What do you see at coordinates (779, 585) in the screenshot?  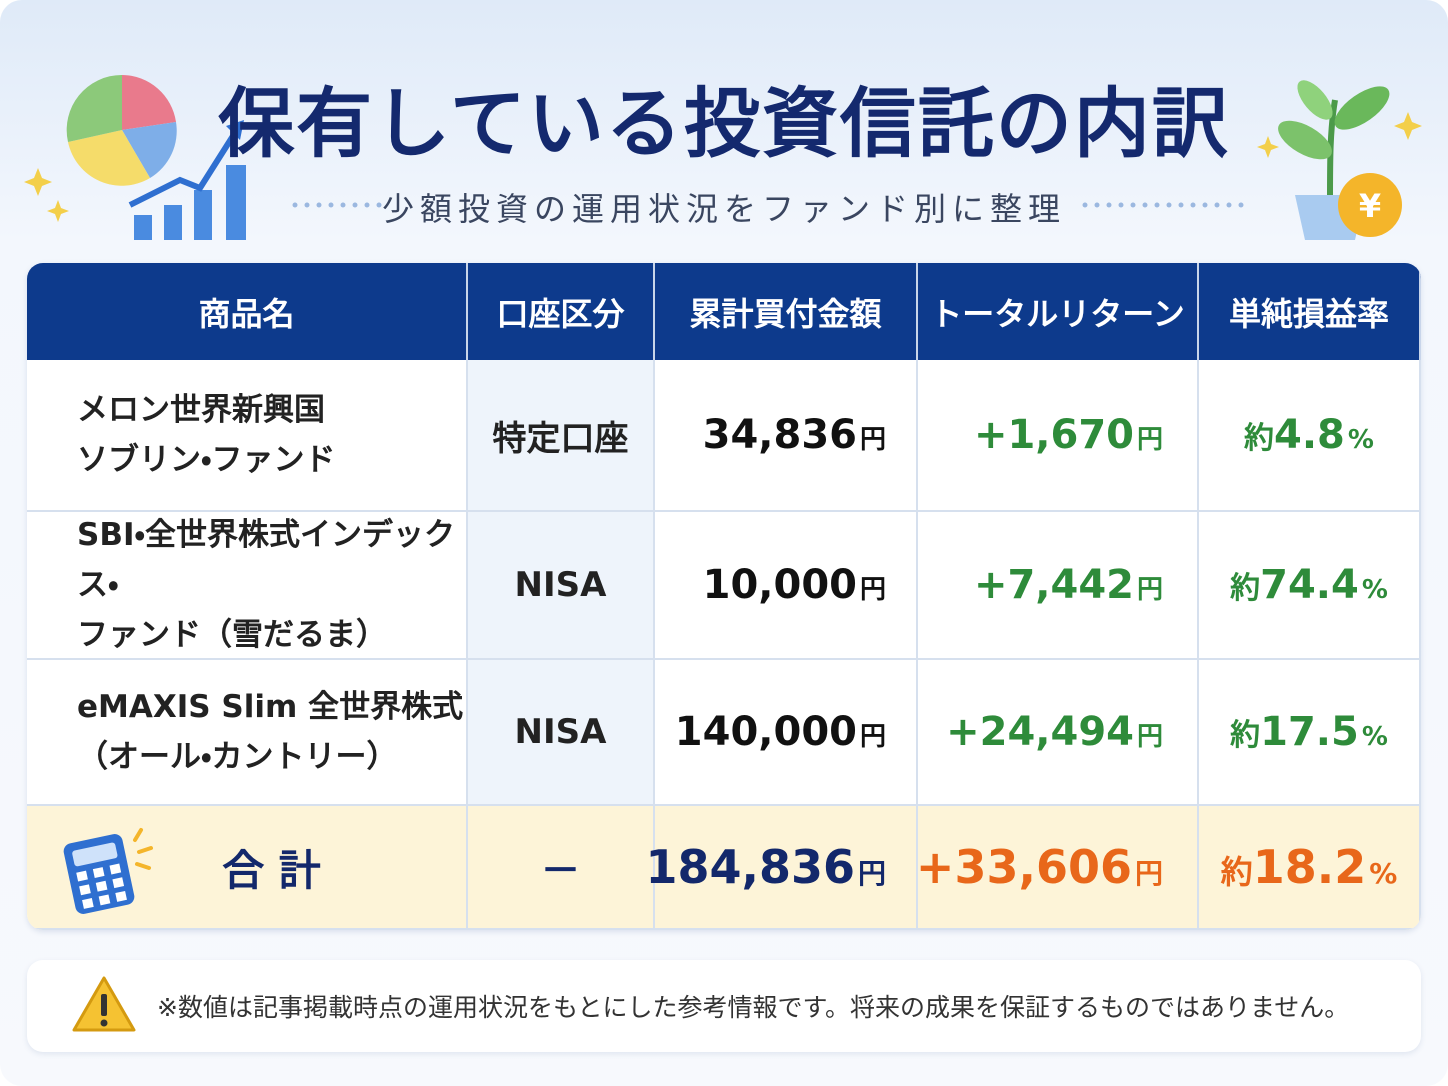 I see `value: 10,000` at bounding box center [779, 585].